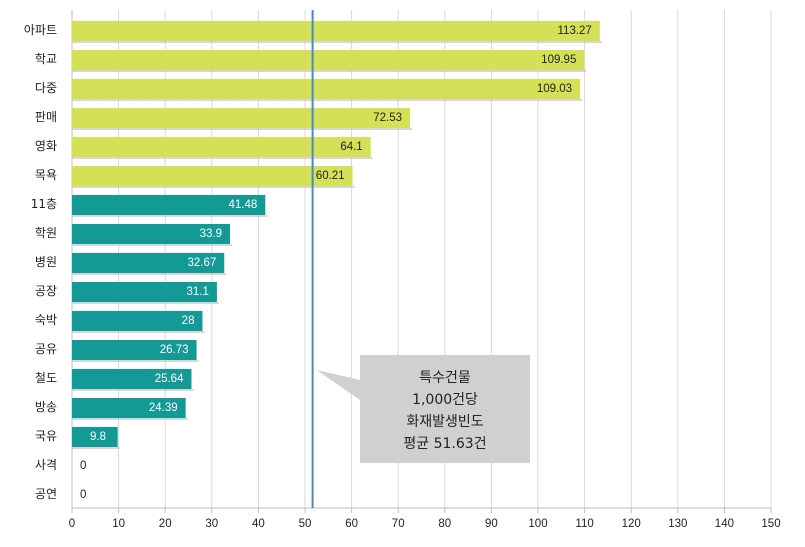 Image resolution: width=805 pixels, height=547 pixels. What do you see at coordinates (211, 234) in the screenshot?
I see `value-label: 33.9` at bounding box center [211, 234].